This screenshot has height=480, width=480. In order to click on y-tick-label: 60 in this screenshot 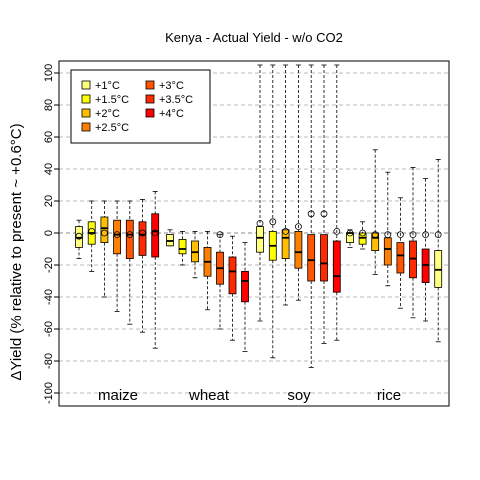, I will do `click(49, 137)`.